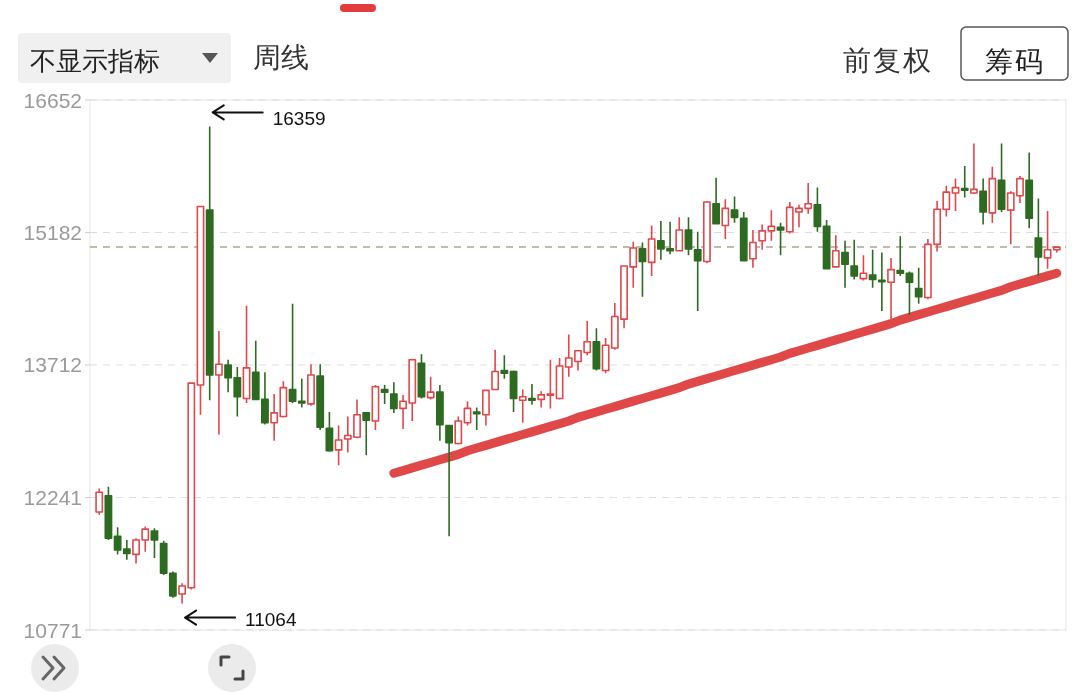 This screenshot has width=1080, height=694. I want to click on text: 前复权, so click(888, 60).